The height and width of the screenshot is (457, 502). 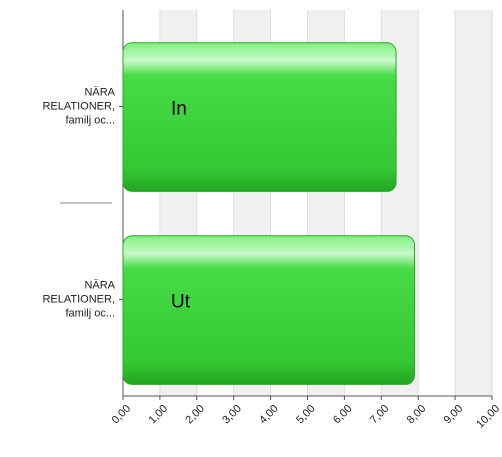 What do you see at coordinates (343, 415) in the screenshot?
I see `x-tick-label: 6,00` at bounding box center [343, 415].